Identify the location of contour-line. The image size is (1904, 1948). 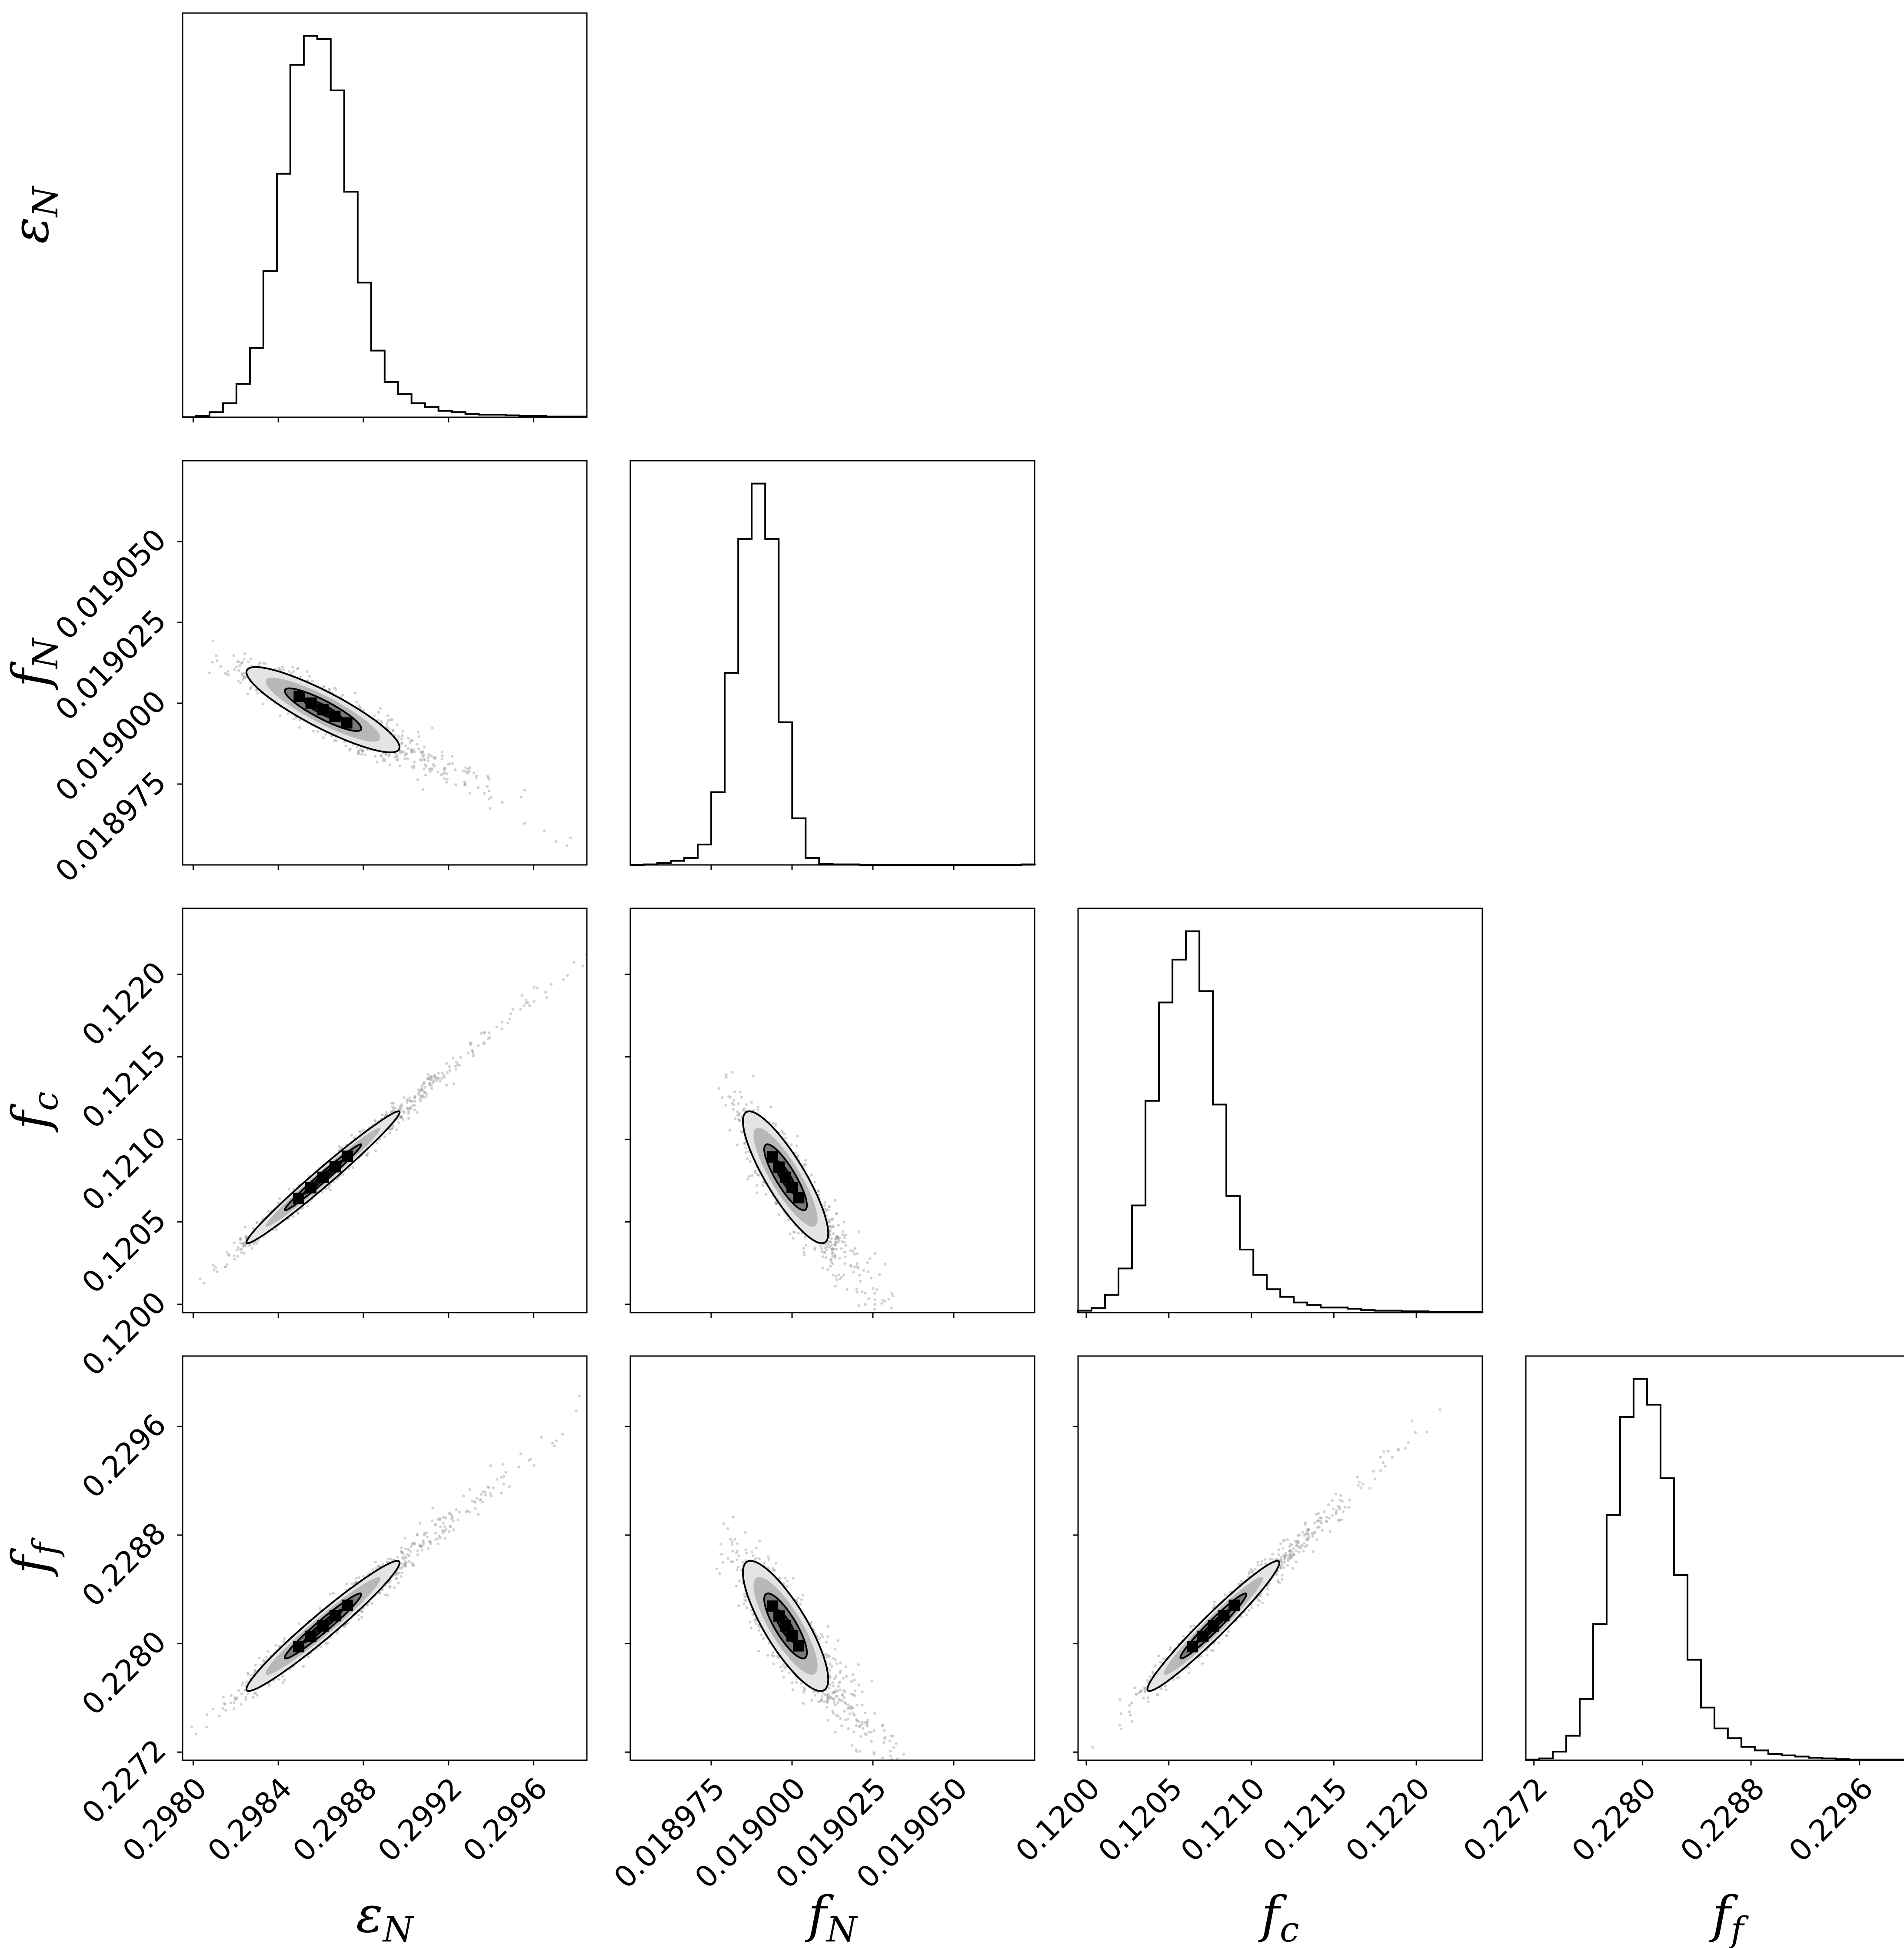
(323, 709).